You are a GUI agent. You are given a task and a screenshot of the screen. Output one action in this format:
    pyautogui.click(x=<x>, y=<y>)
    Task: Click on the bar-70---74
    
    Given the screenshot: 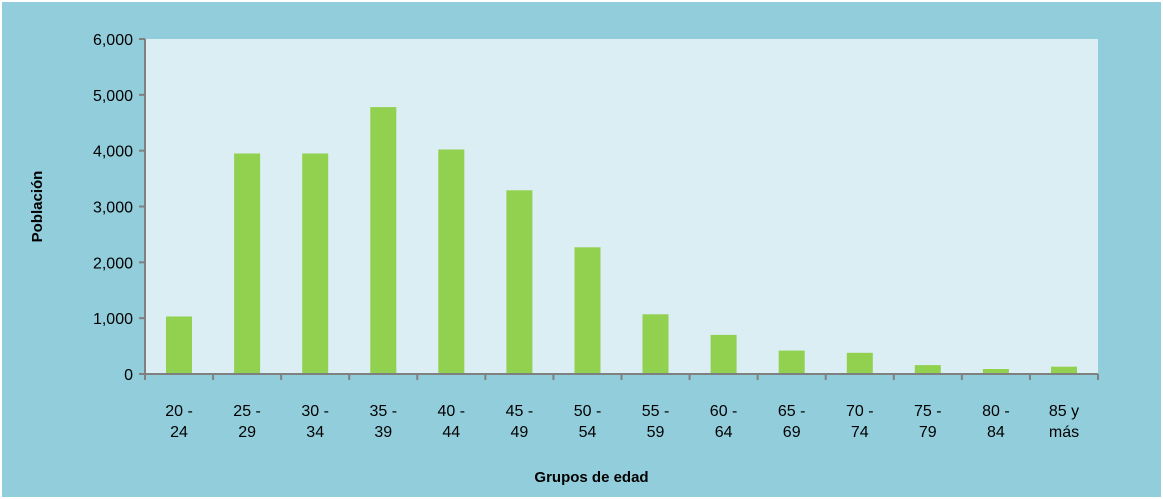 What is the action you would take?
    pyautogui.click(x=859, y=363)
    